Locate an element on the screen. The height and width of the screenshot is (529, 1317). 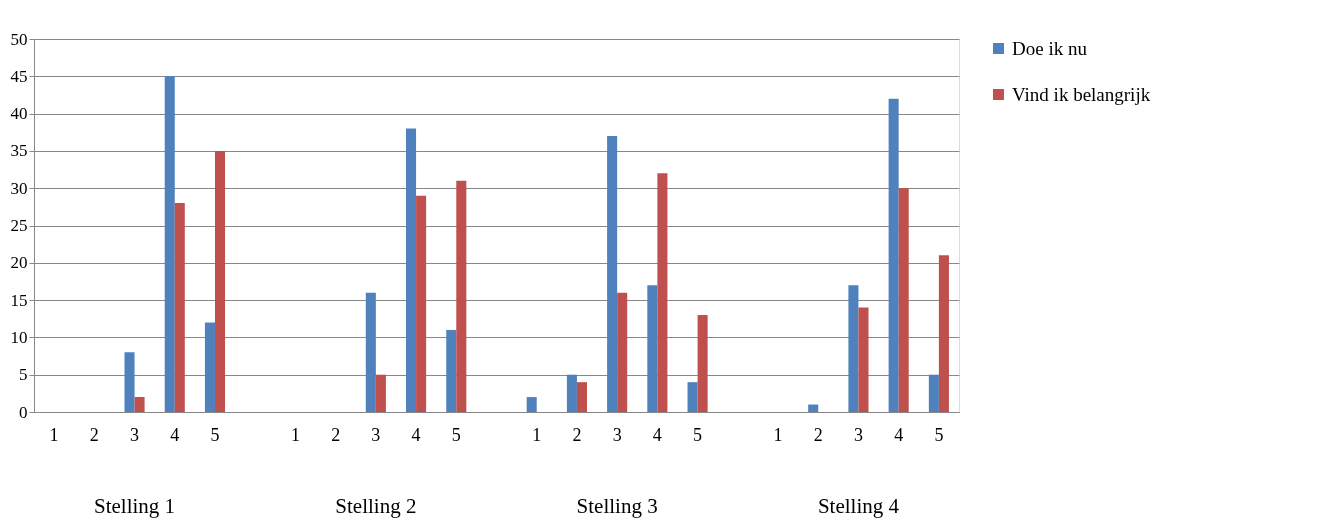
text: Stelling 4 is located at coordinates (858, 506).